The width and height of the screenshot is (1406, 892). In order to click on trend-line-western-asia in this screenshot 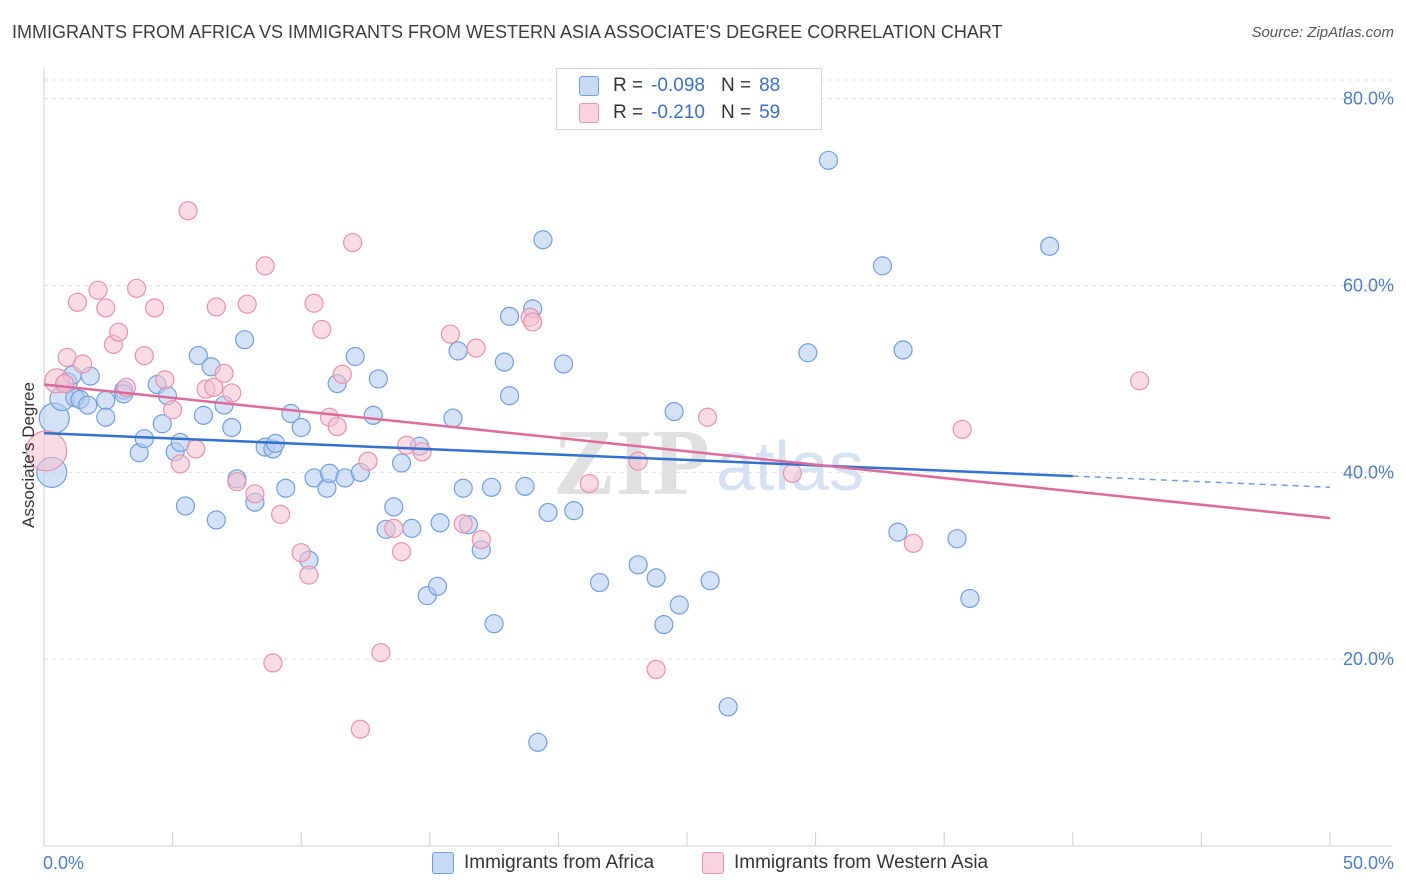, I will do `click(687, 451)`.